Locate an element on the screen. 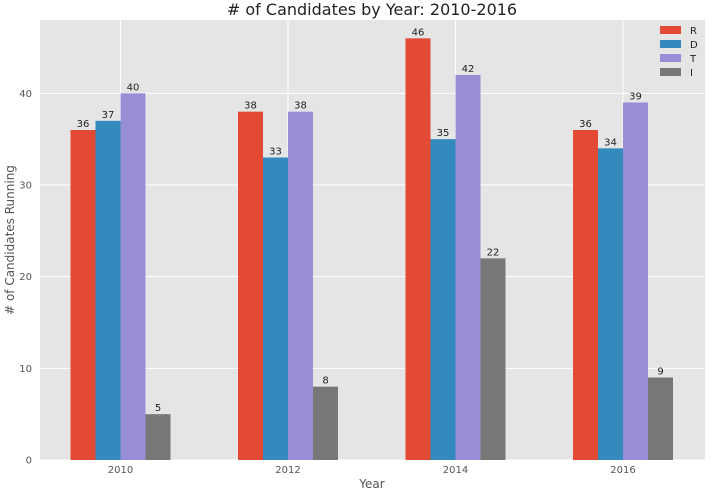 This screenshot has width=712, height=496. legend-label-I: I is located at coordinates (691, 73).